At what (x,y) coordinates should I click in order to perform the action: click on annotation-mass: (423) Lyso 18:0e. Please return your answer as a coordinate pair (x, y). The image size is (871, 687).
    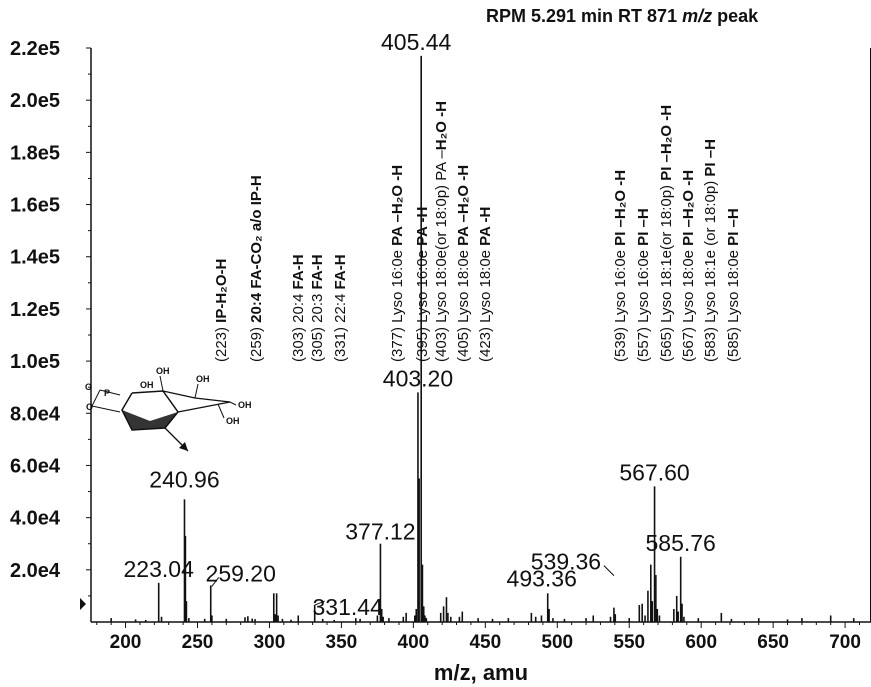
    Looking at the image, I should click on (485, 304).